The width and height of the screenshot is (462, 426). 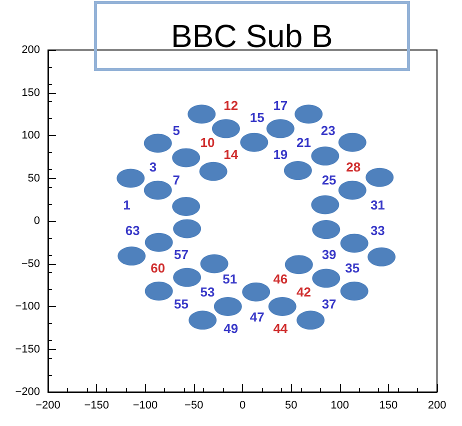 What do you see at coordinates (280, 279) in the screenshot?
I see `annotation: 46` at bounding box center [280, 279].